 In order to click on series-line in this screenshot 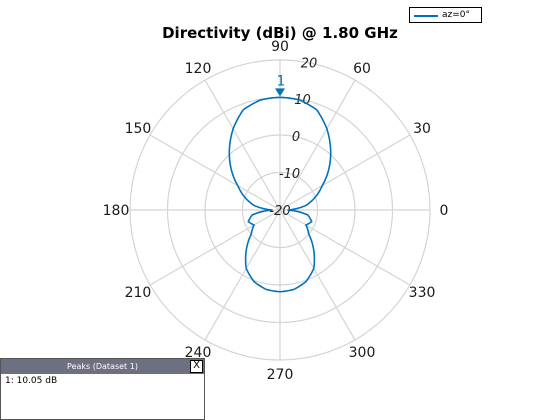, I will do `click(280, 194)`.